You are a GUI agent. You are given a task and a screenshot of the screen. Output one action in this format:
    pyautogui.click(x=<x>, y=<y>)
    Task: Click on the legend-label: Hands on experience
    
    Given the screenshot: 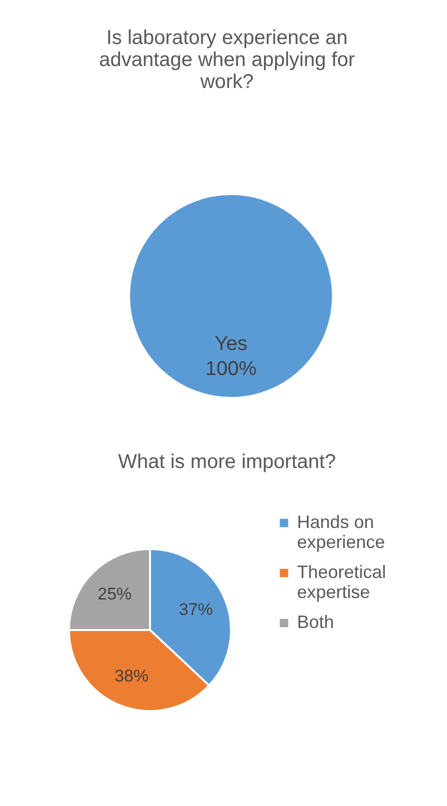 What is the action you would take?
    pyautogui.click(x=341, y=532)
    